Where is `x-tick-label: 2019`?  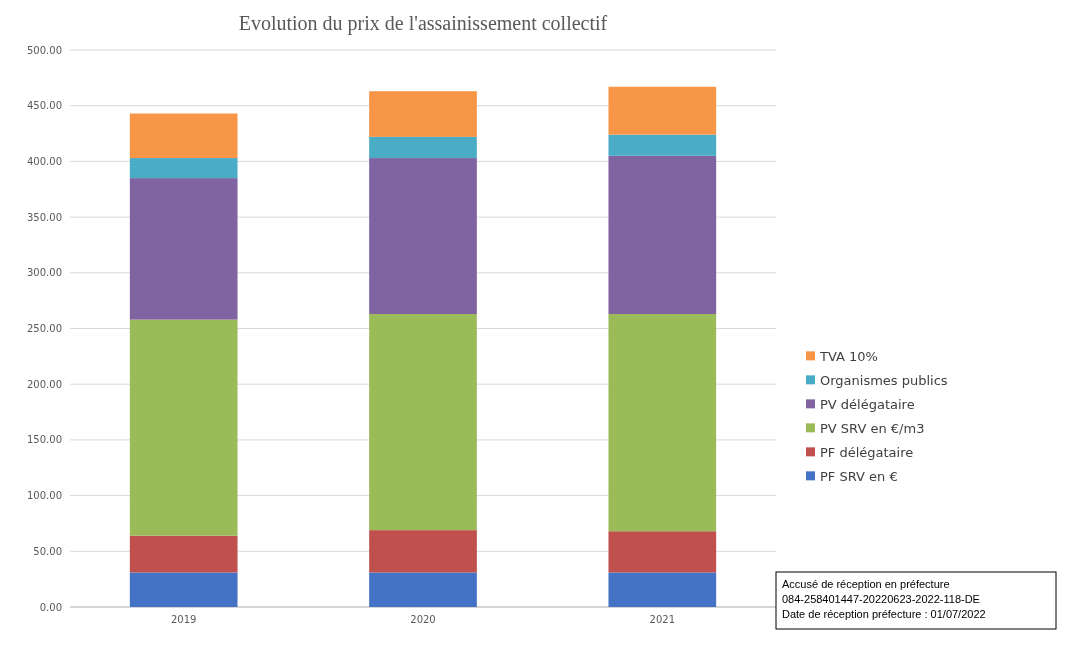
x-tick-label: 2019 is located at coordinates (183, 619).